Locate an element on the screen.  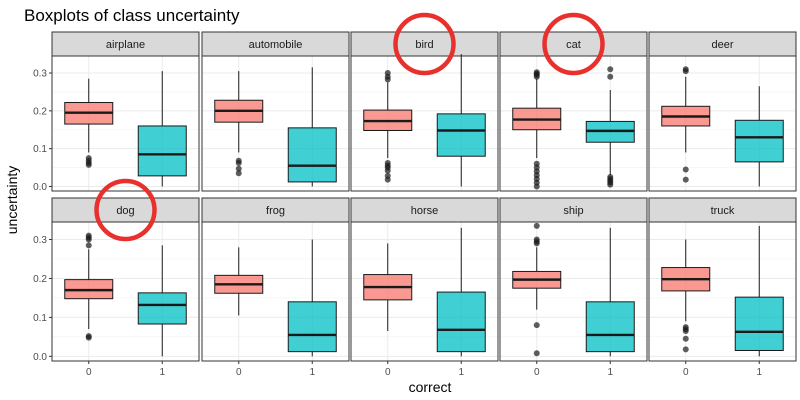
facet-strip-label: airplane is located at coordinates (125, 45).